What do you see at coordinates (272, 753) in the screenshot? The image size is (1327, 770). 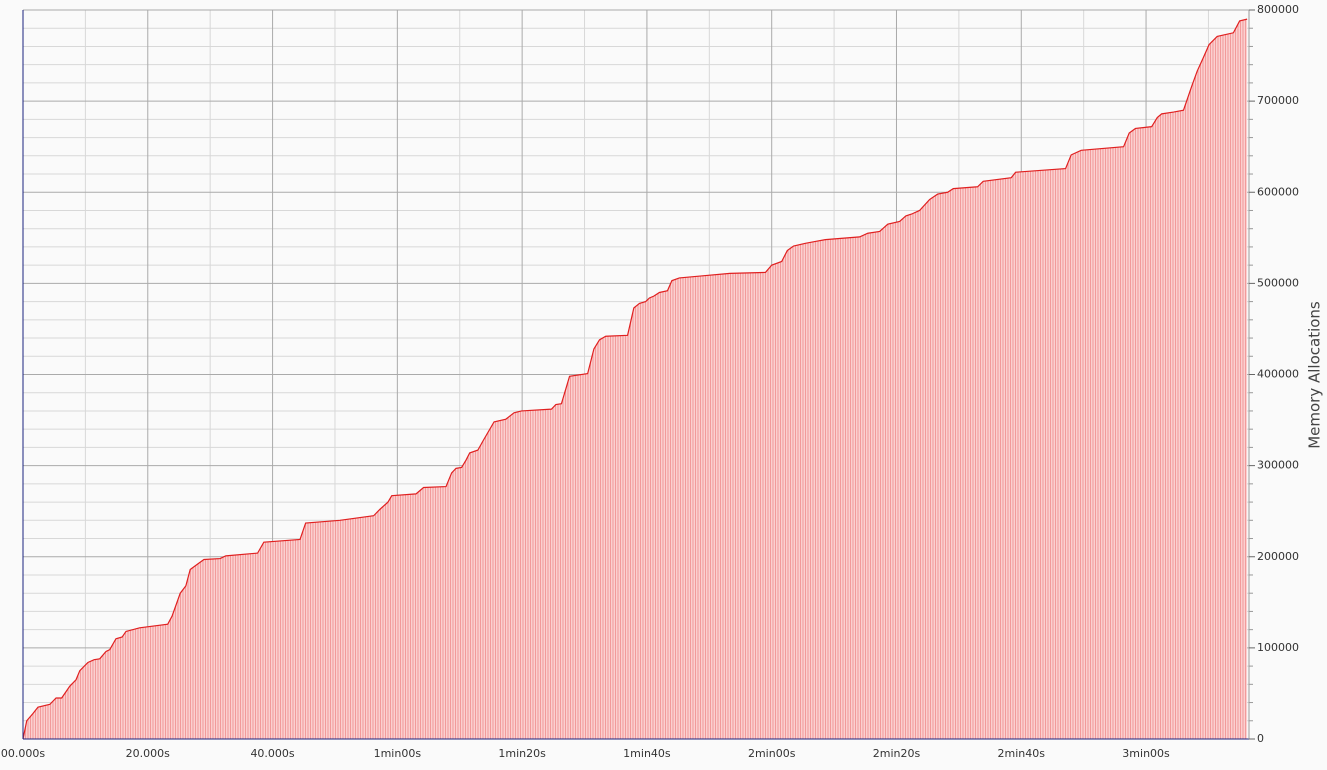 I see `x-tick-label: 40.000s` at bounding box center [272, 753].